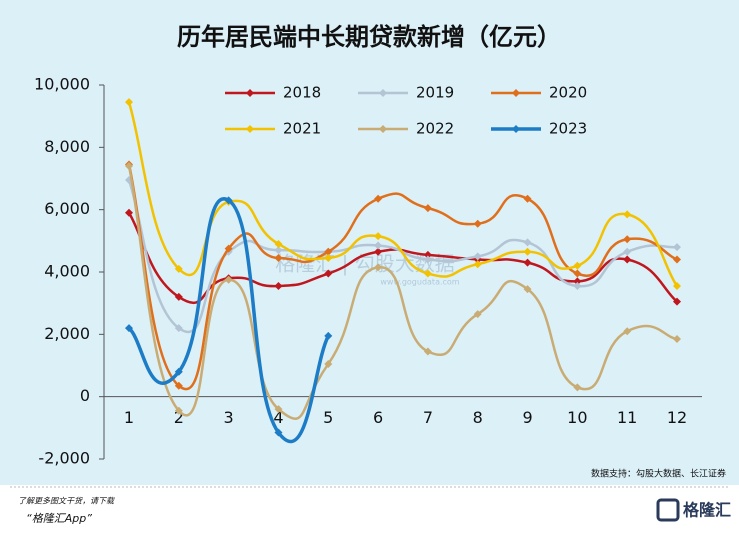 Image resolution: width=739 pixels, height=539 pixels. I want to click on chart-title: 历年居民端中长期贷款新增（亿元）, so click(369, 37).